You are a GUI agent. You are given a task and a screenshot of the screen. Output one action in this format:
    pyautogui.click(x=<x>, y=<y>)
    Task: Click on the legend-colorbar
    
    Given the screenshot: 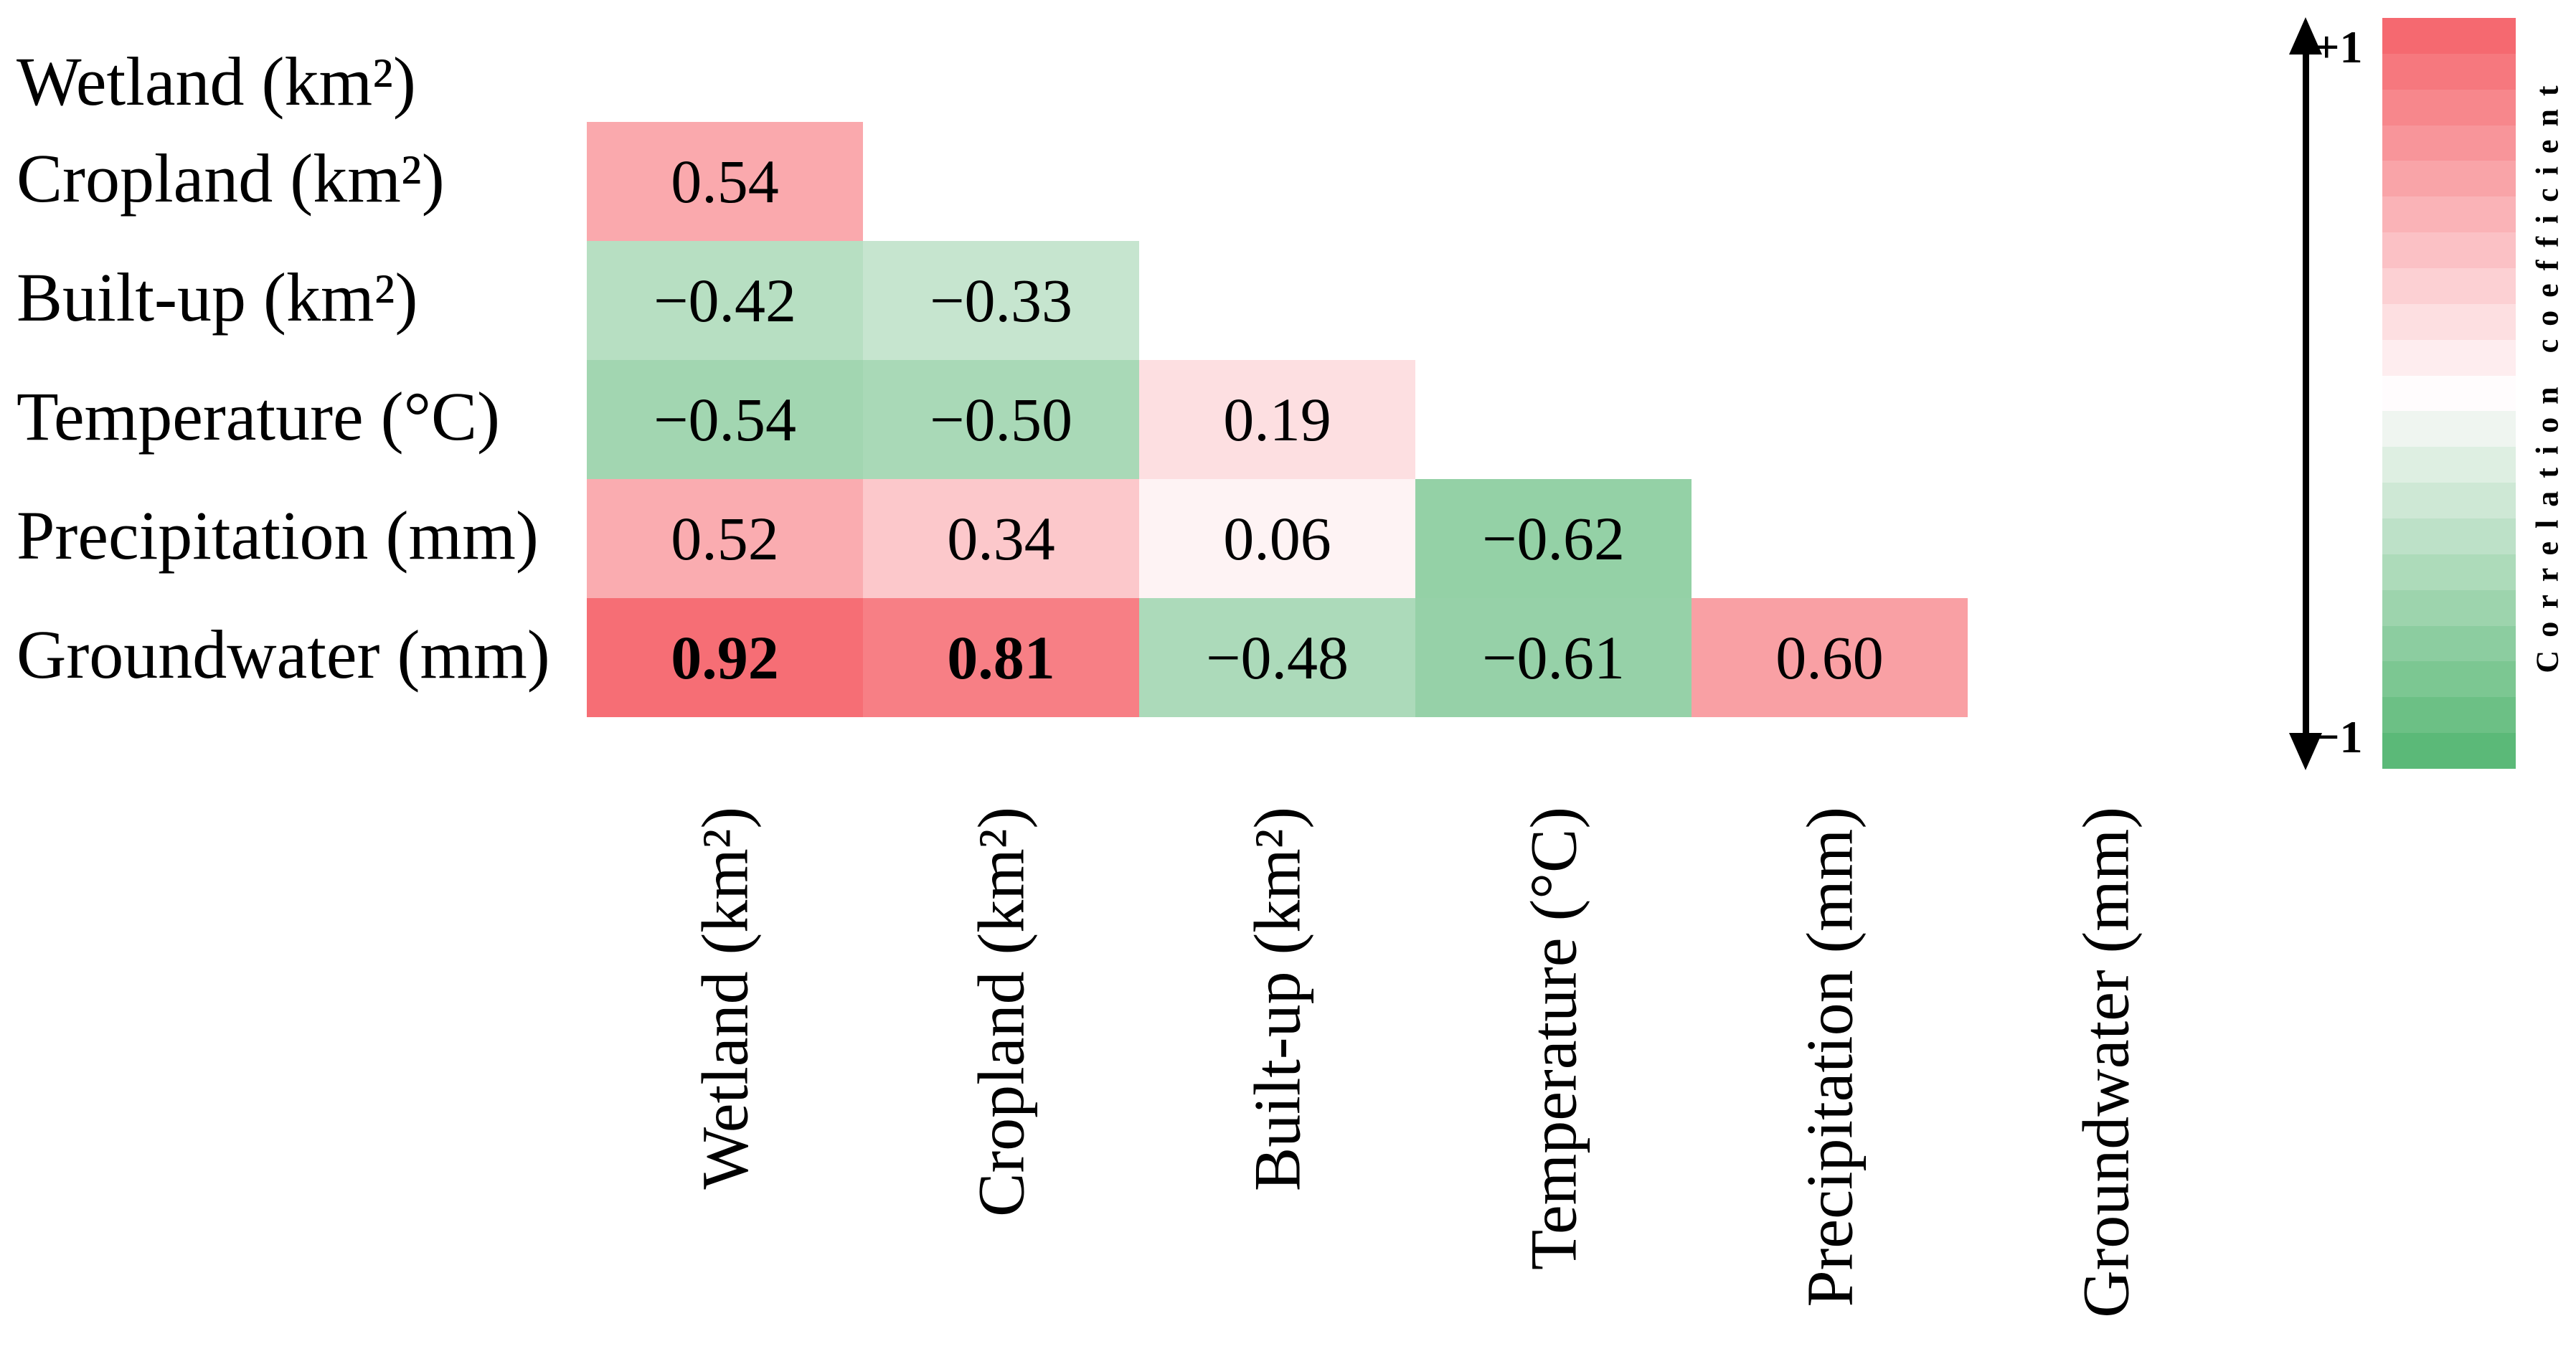 What is the action you would take?
    pyautogui.click(x=2449, y=394)
    